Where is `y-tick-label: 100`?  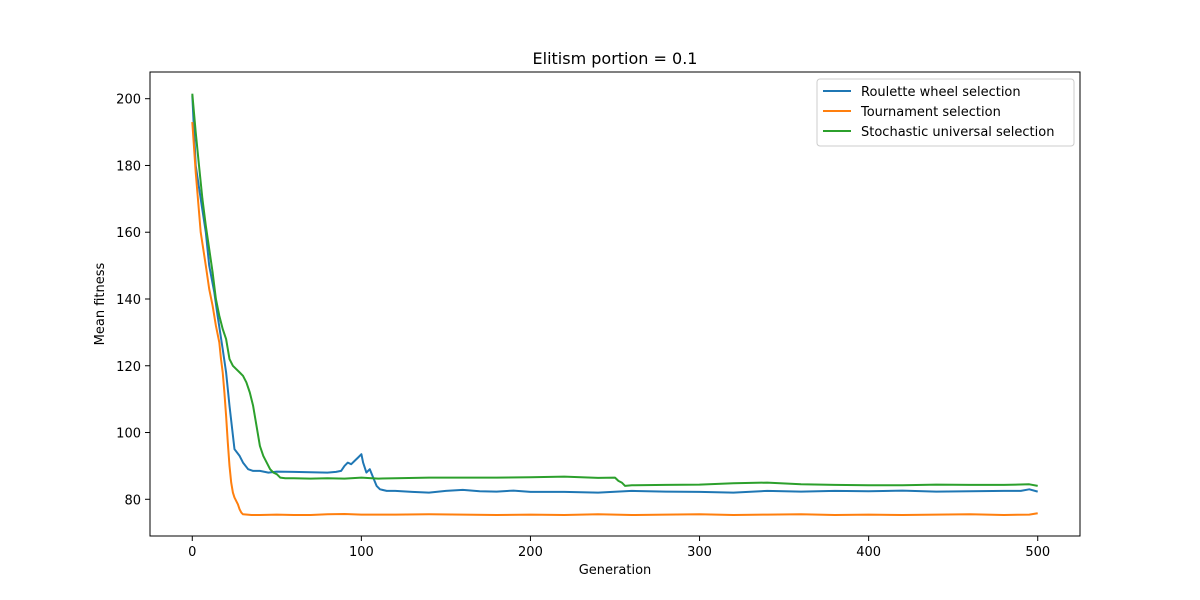 y-tick-label: 100 is located at coordinates (128, 434).